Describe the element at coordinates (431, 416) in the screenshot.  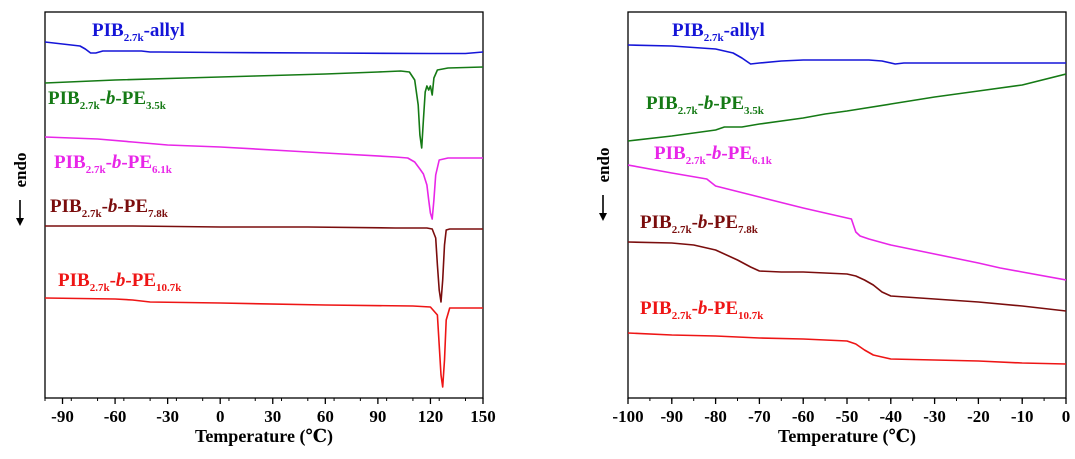
I see `x-tick-label: 120` at that location.